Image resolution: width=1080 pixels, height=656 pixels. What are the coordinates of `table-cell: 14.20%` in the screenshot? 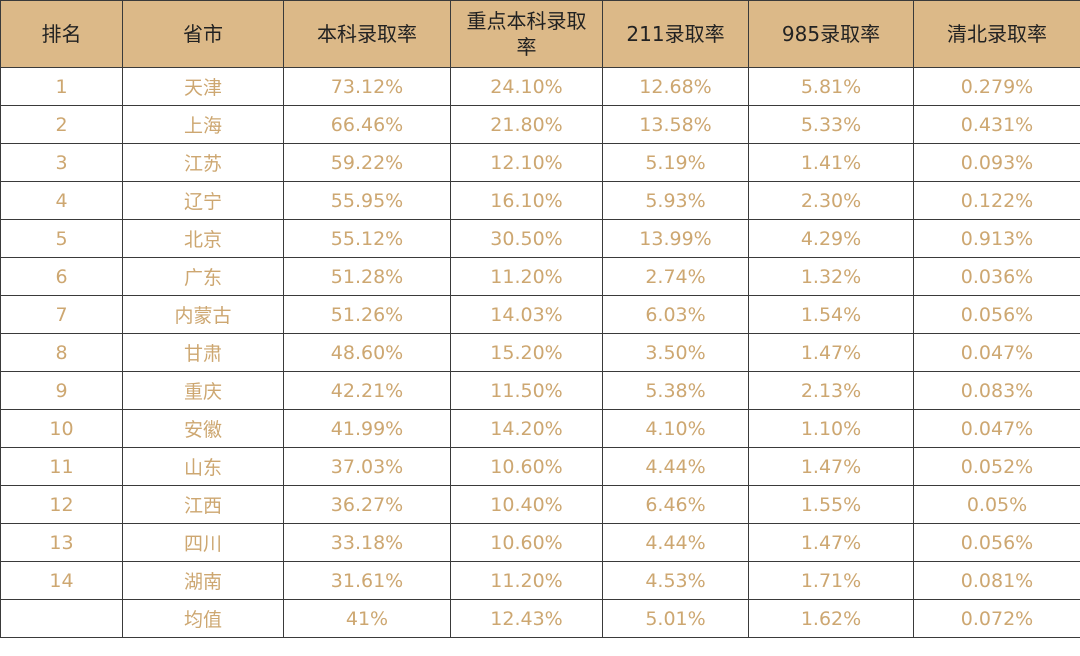 It's located at (526, 428).